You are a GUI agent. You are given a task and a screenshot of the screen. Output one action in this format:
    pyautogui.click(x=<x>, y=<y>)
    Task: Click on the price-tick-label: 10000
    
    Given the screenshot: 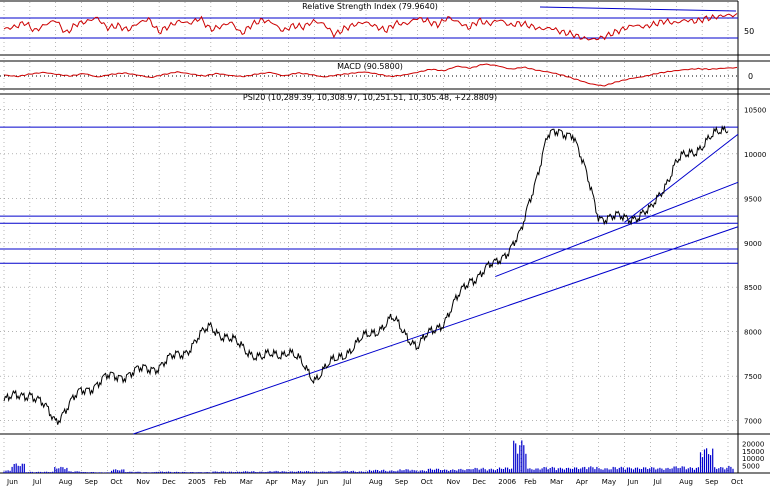 What is the action you would take?
    pyautogui.click(x=755, y=155)
    